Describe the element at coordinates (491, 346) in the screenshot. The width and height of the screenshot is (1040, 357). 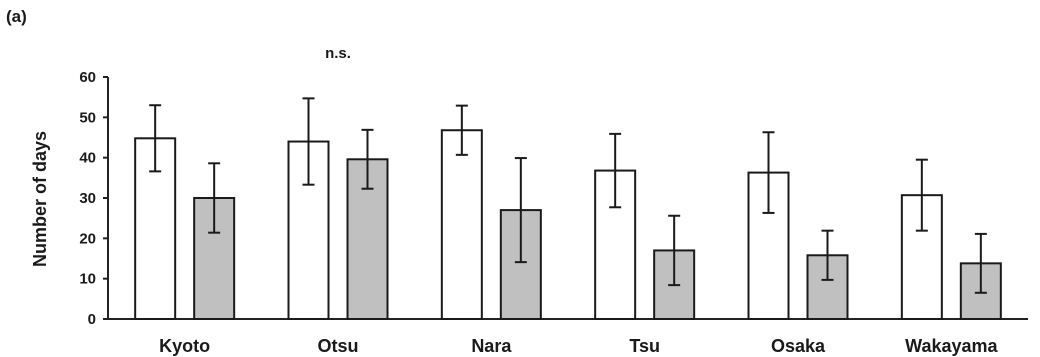
I see `x-tick-label-nara: Nara` at that location.